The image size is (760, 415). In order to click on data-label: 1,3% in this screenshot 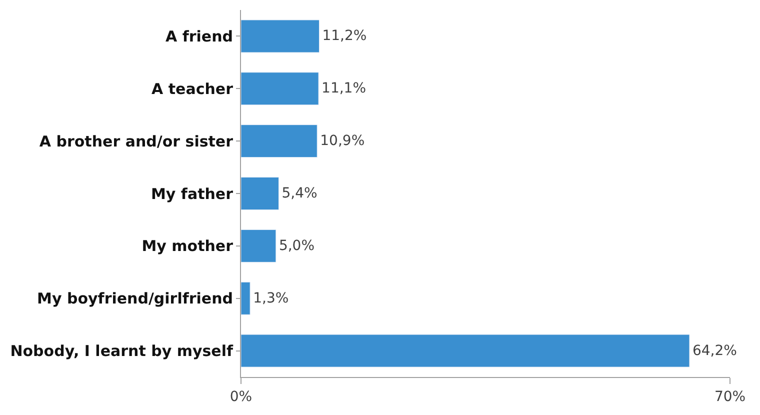, I will do `click(271, 298)`.